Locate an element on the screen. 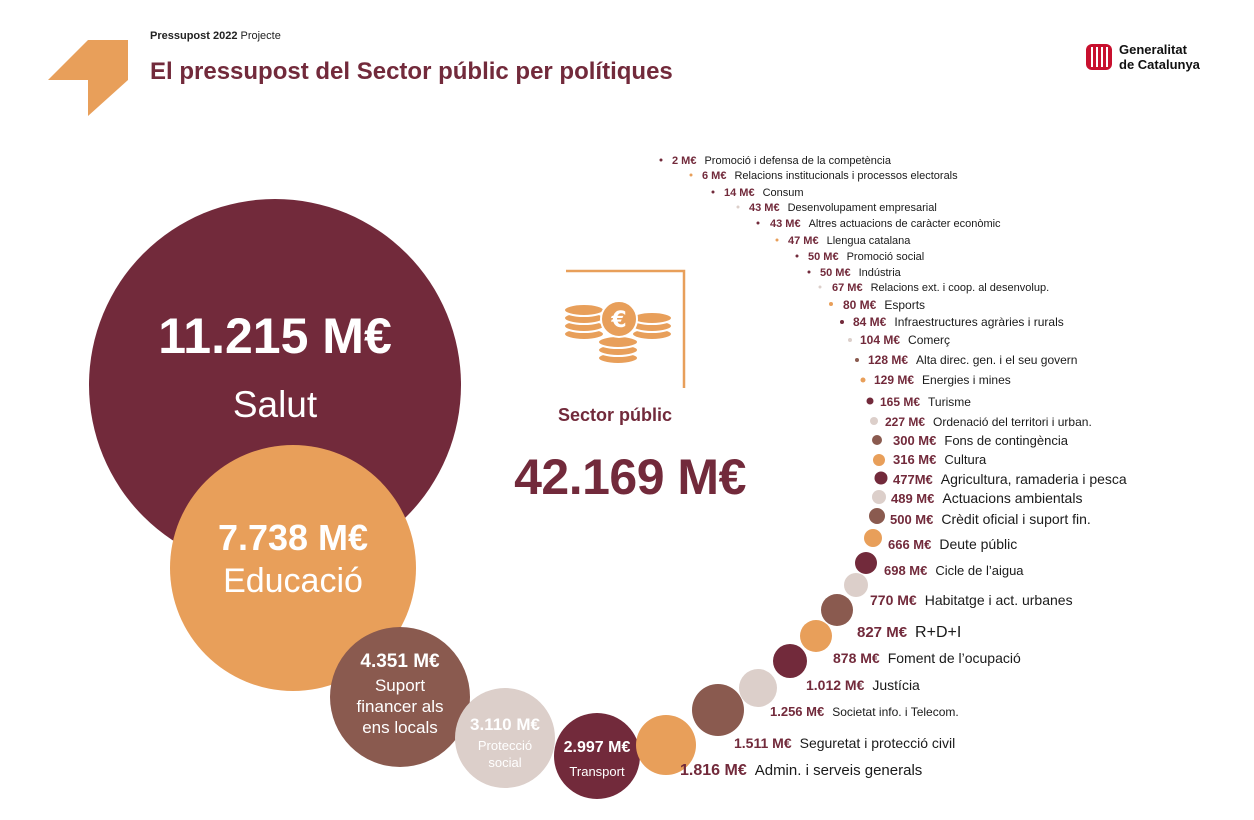 This screenshot has height=820, width=1254. bubble-label-12: 770 M€ Habitatge i act. urbanes is located at coordinates (971, 600).